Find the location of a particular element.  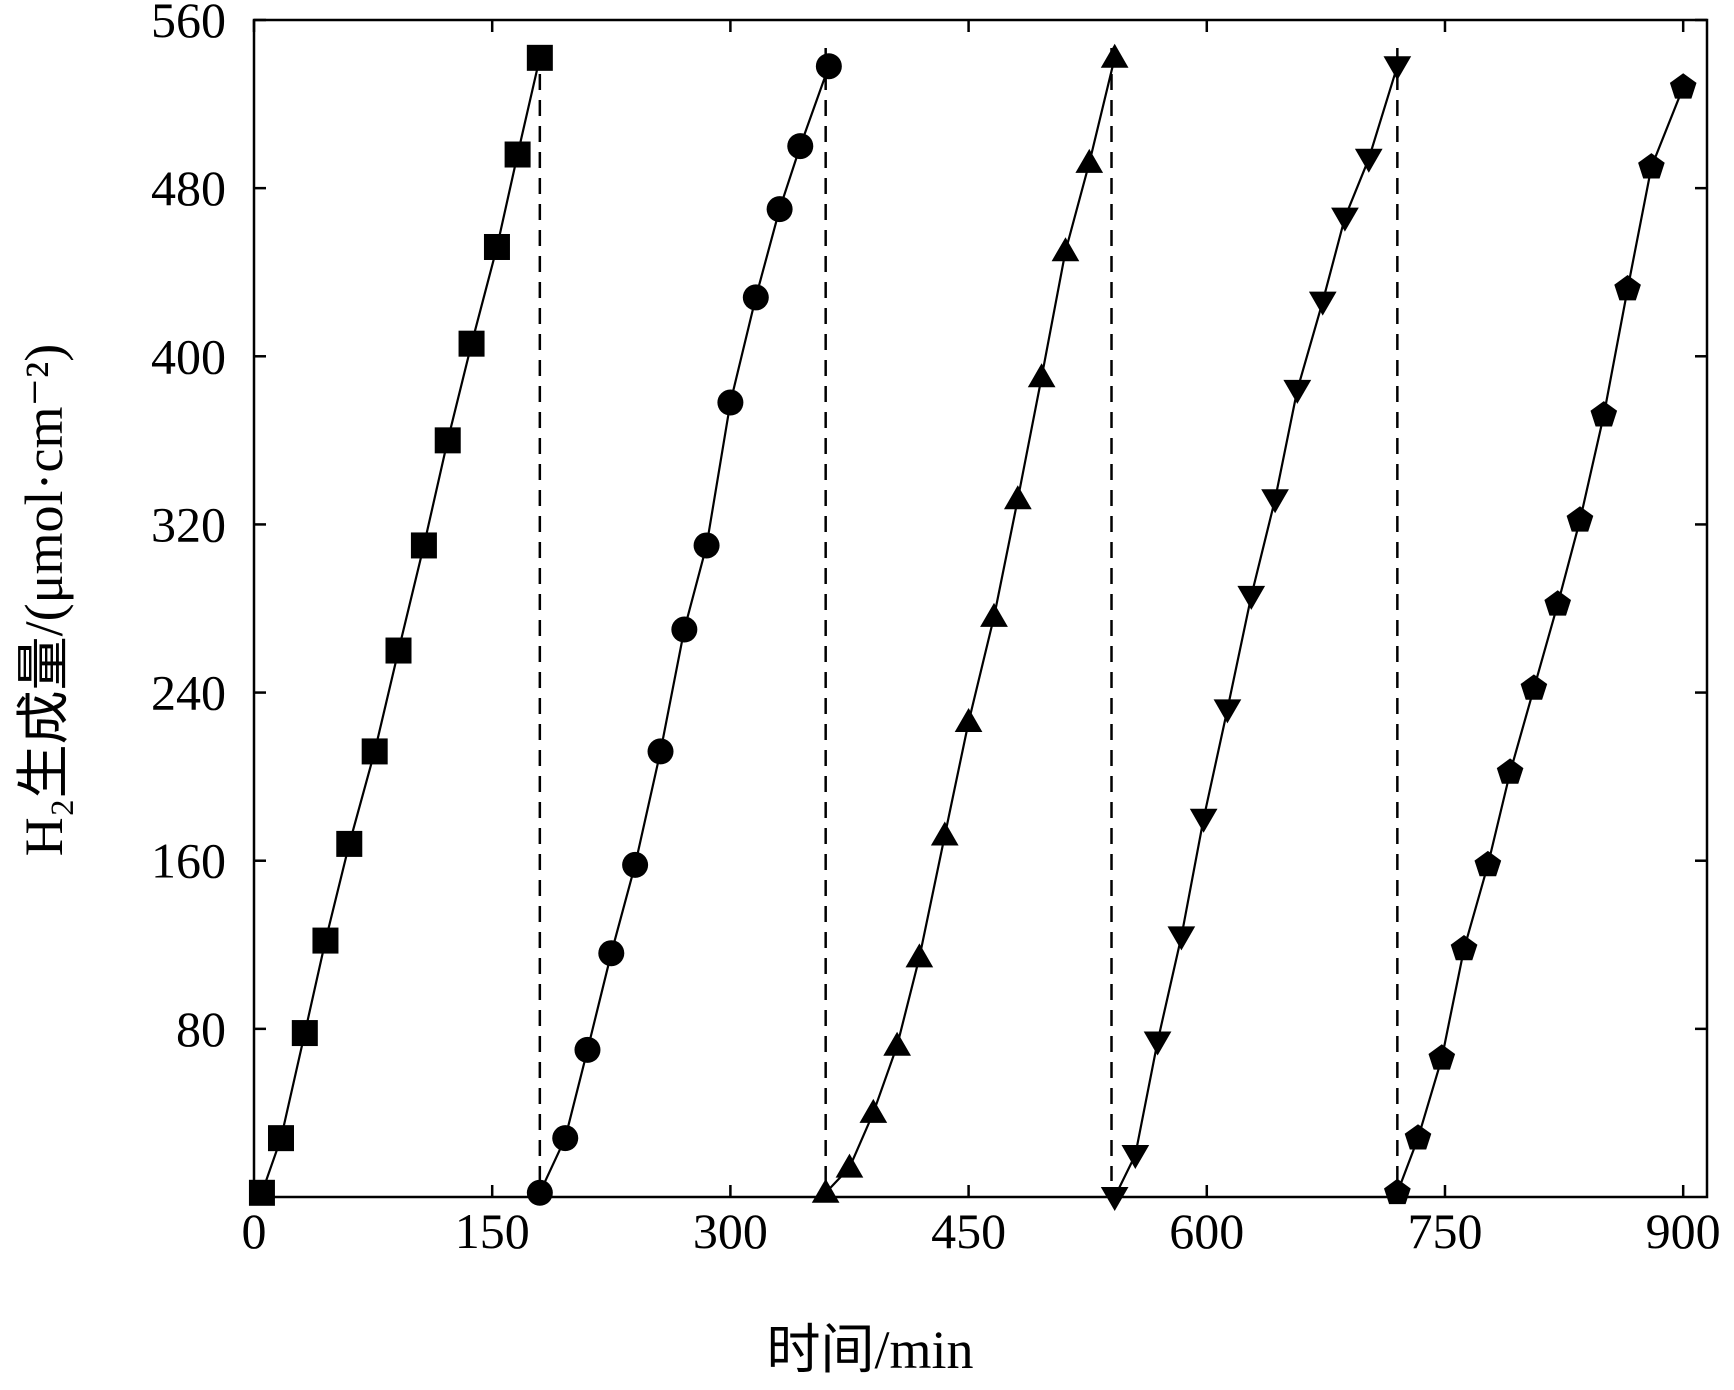

x-tick-label: 150 is located at coordinates (492, 1231).